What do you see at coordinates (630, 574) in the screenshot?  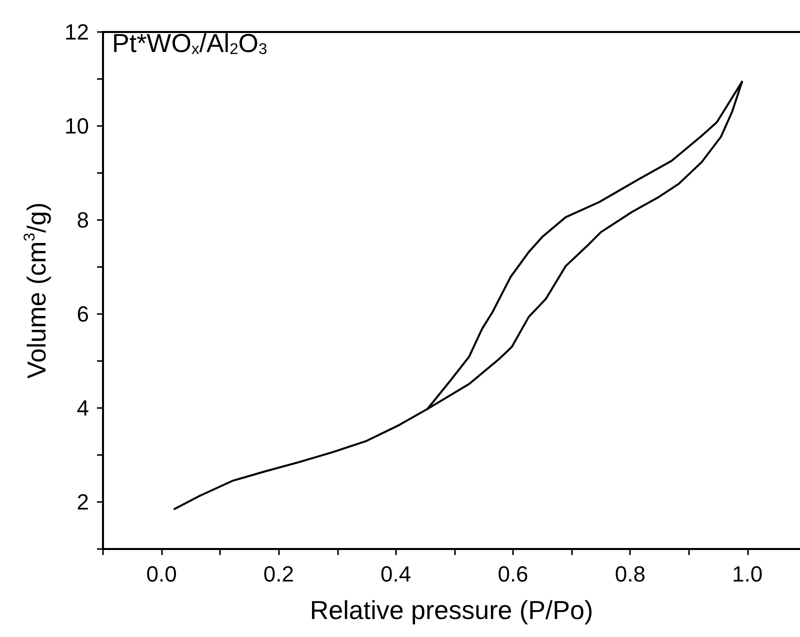 I see `x-tick-label: 0.8` at bounding box center [630, 574].